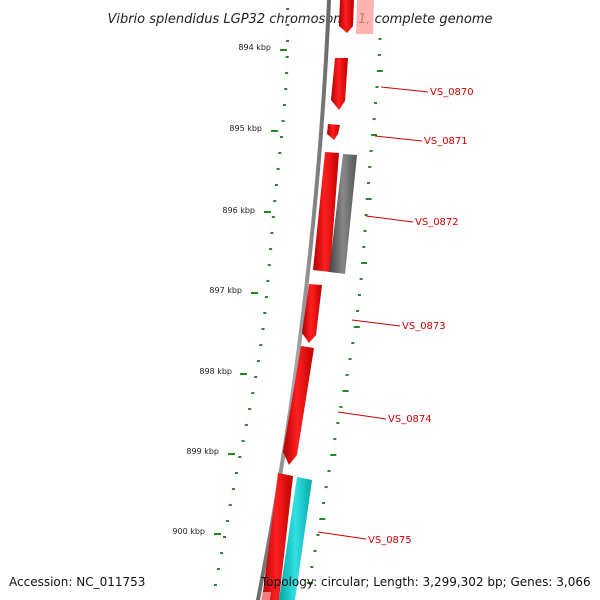 Image resolution: width=600 pixels, height=600 pixels. Describe the element at coordinates (326, 212) in the screenshot. I see `cds-feature-vs0872` at that location.